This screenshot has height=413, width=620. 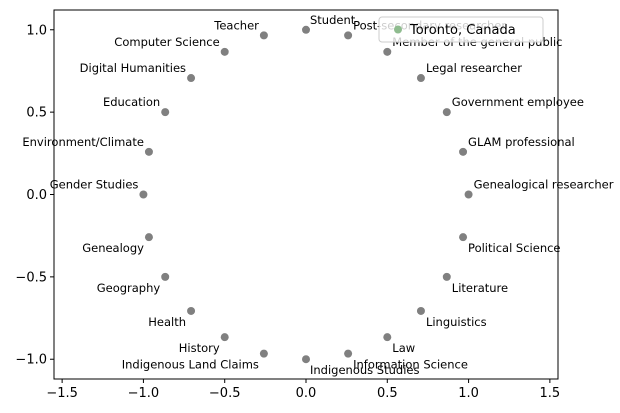 I want to click on point-label: Gender Studies, so click(x=94, y=185).